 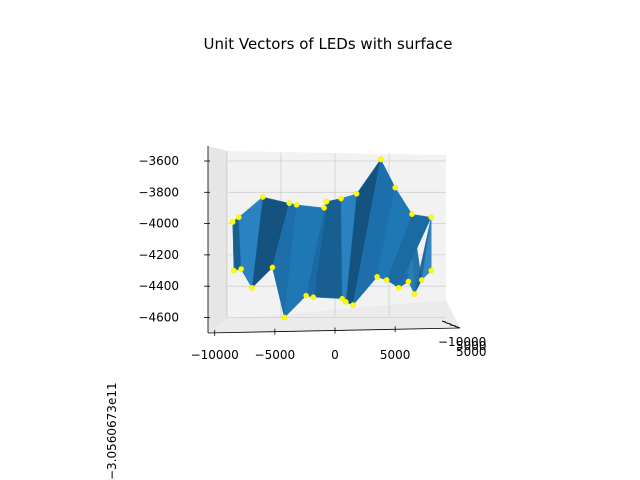 I want to click on x-tick-label: 0, so click(x=335, y=355).